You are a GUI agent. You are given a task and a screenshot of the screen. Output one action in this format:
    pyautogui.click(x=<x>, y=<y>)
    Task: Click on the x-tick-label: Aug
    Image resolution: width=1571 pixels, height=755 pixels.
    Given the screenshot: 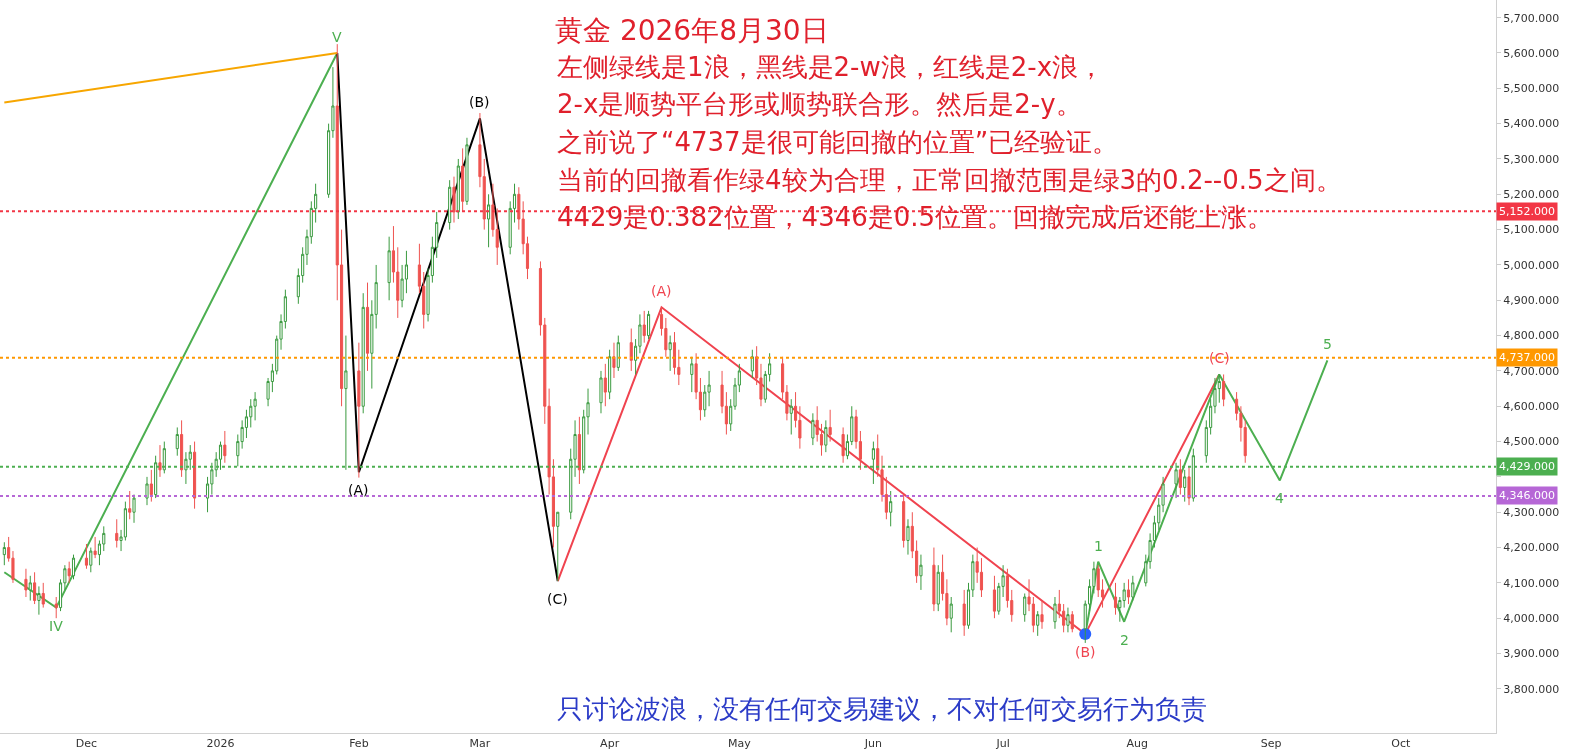 What is the action you would take?
    pyautogui.click(x=1137, y=744)
    